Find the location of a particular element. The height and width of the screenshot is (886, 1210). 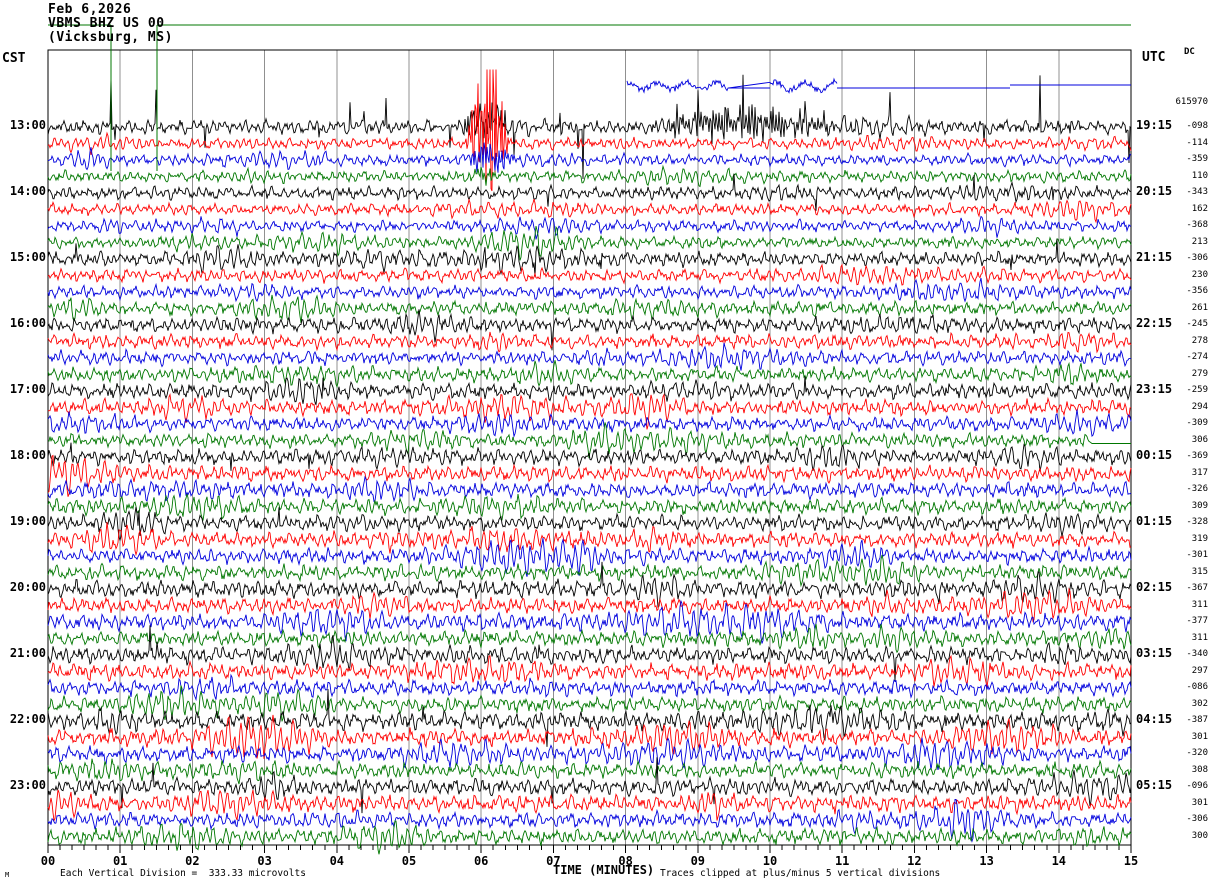

x-tick-label: 12 is located at coordinates (914, 861).